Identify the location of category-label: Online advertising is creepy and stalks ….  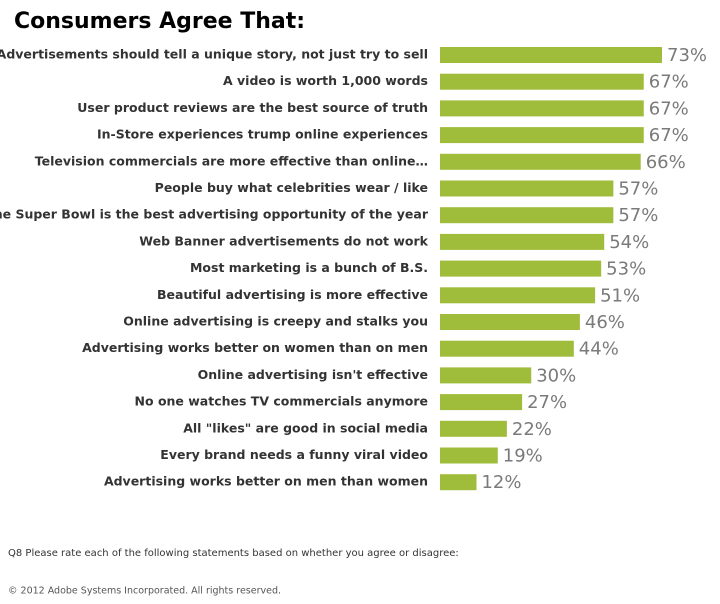
(275, 321).